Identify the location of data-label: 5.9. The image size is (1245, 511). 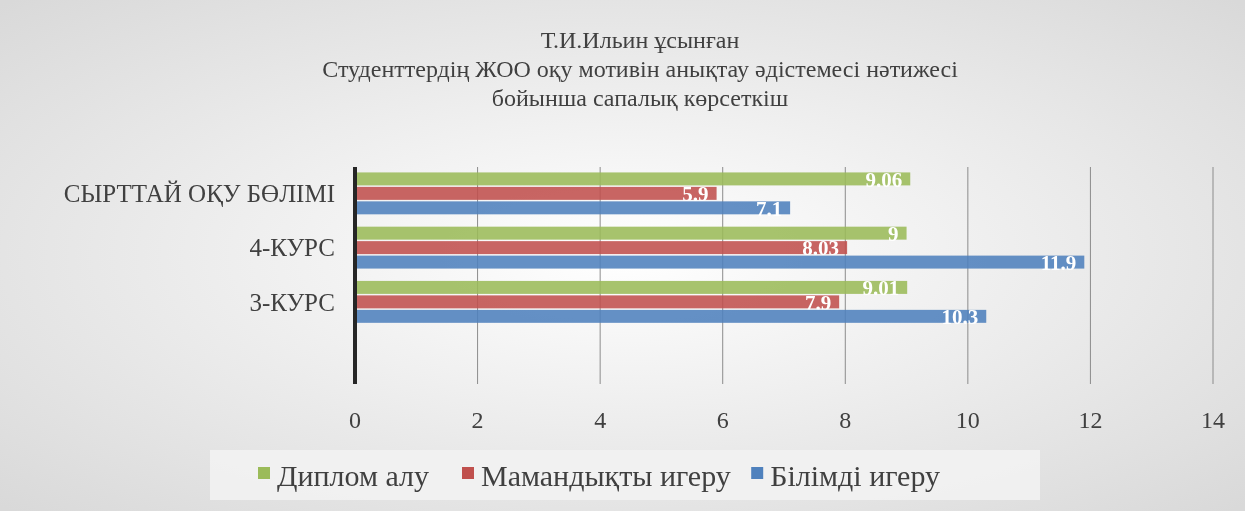
(695, 194).